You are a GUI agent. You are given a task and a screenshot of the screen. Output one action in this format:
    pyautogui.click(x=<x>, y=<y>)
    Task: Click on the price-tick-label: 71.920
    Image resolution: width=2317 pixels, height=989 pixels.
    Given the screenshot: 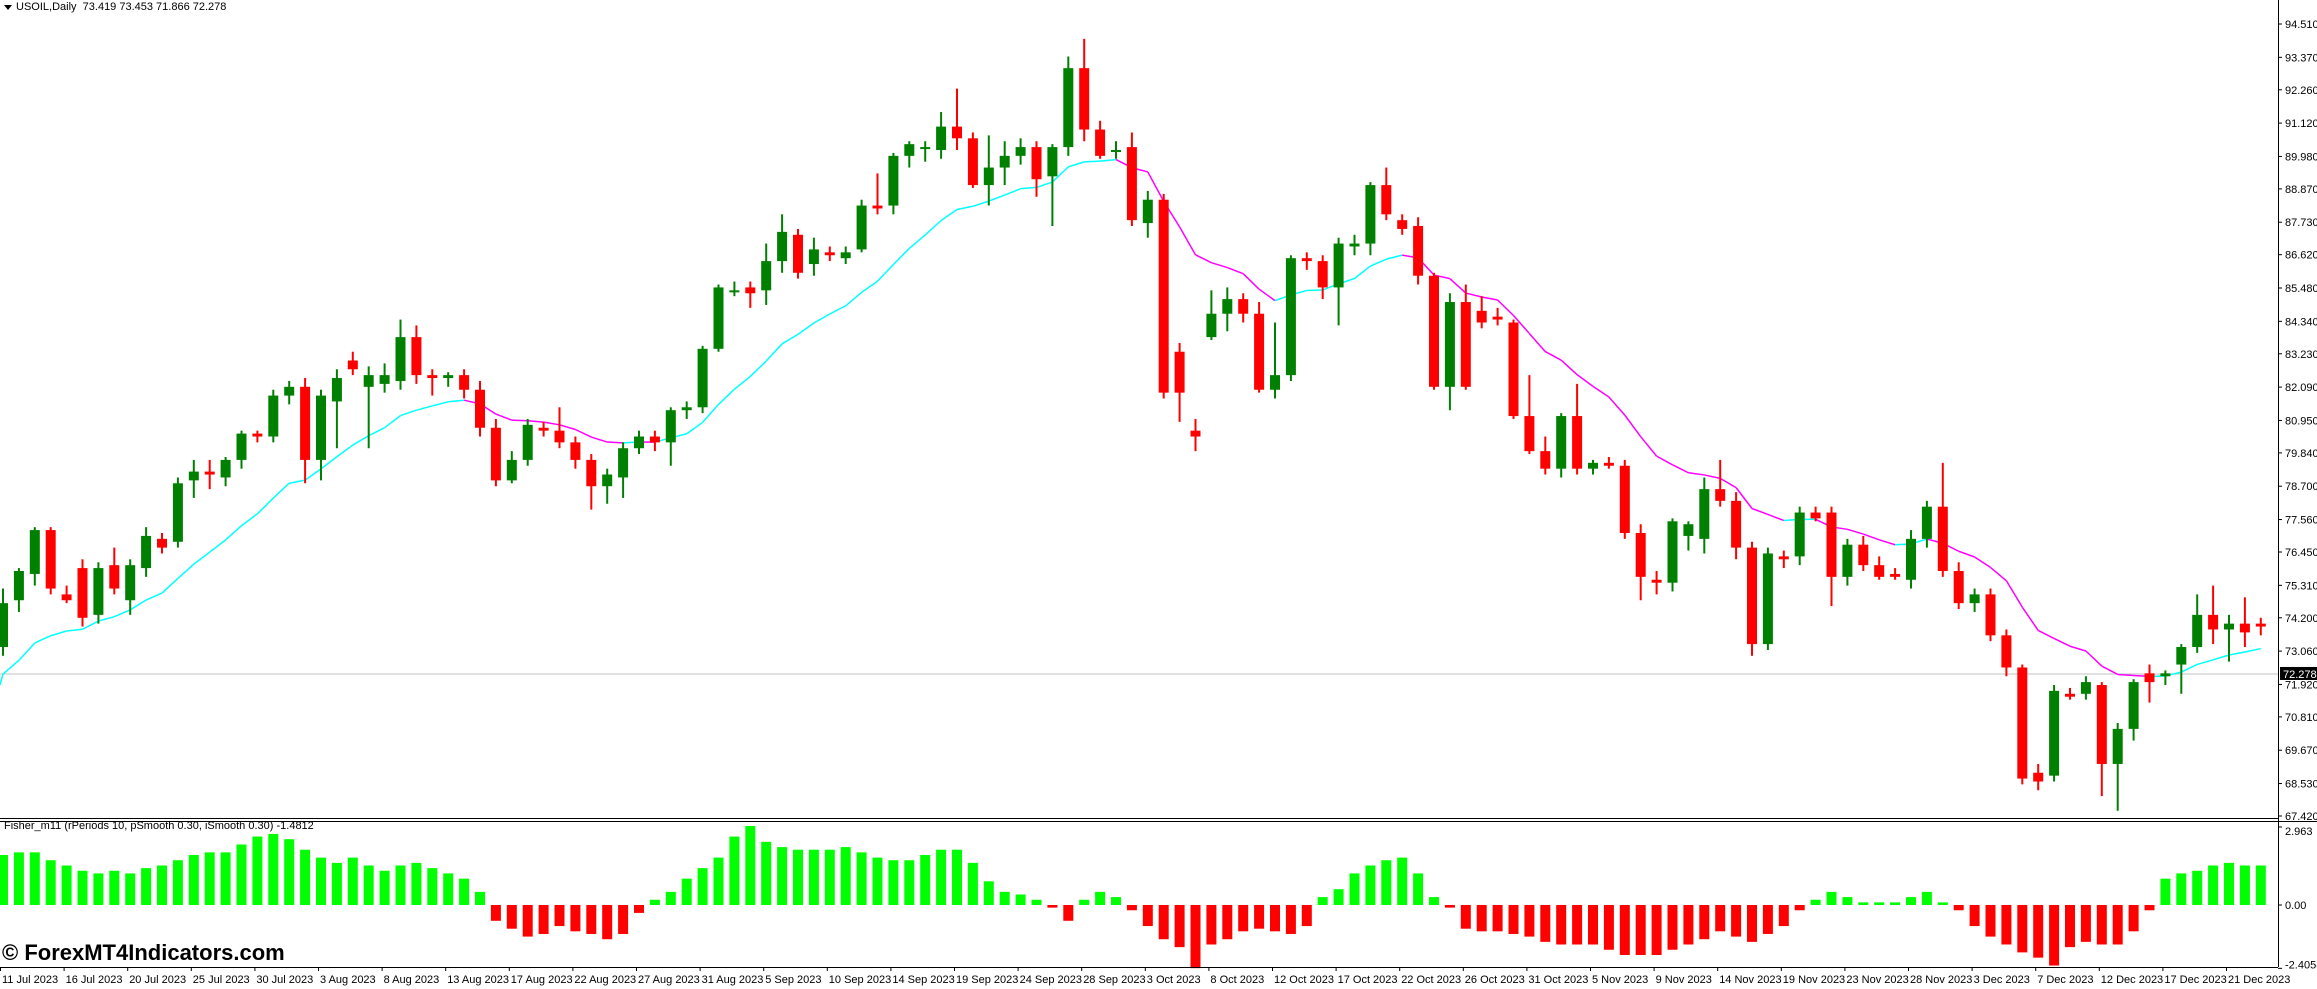 What is the action you would take?
    pyautogui.click(x=2301, y=685)
    